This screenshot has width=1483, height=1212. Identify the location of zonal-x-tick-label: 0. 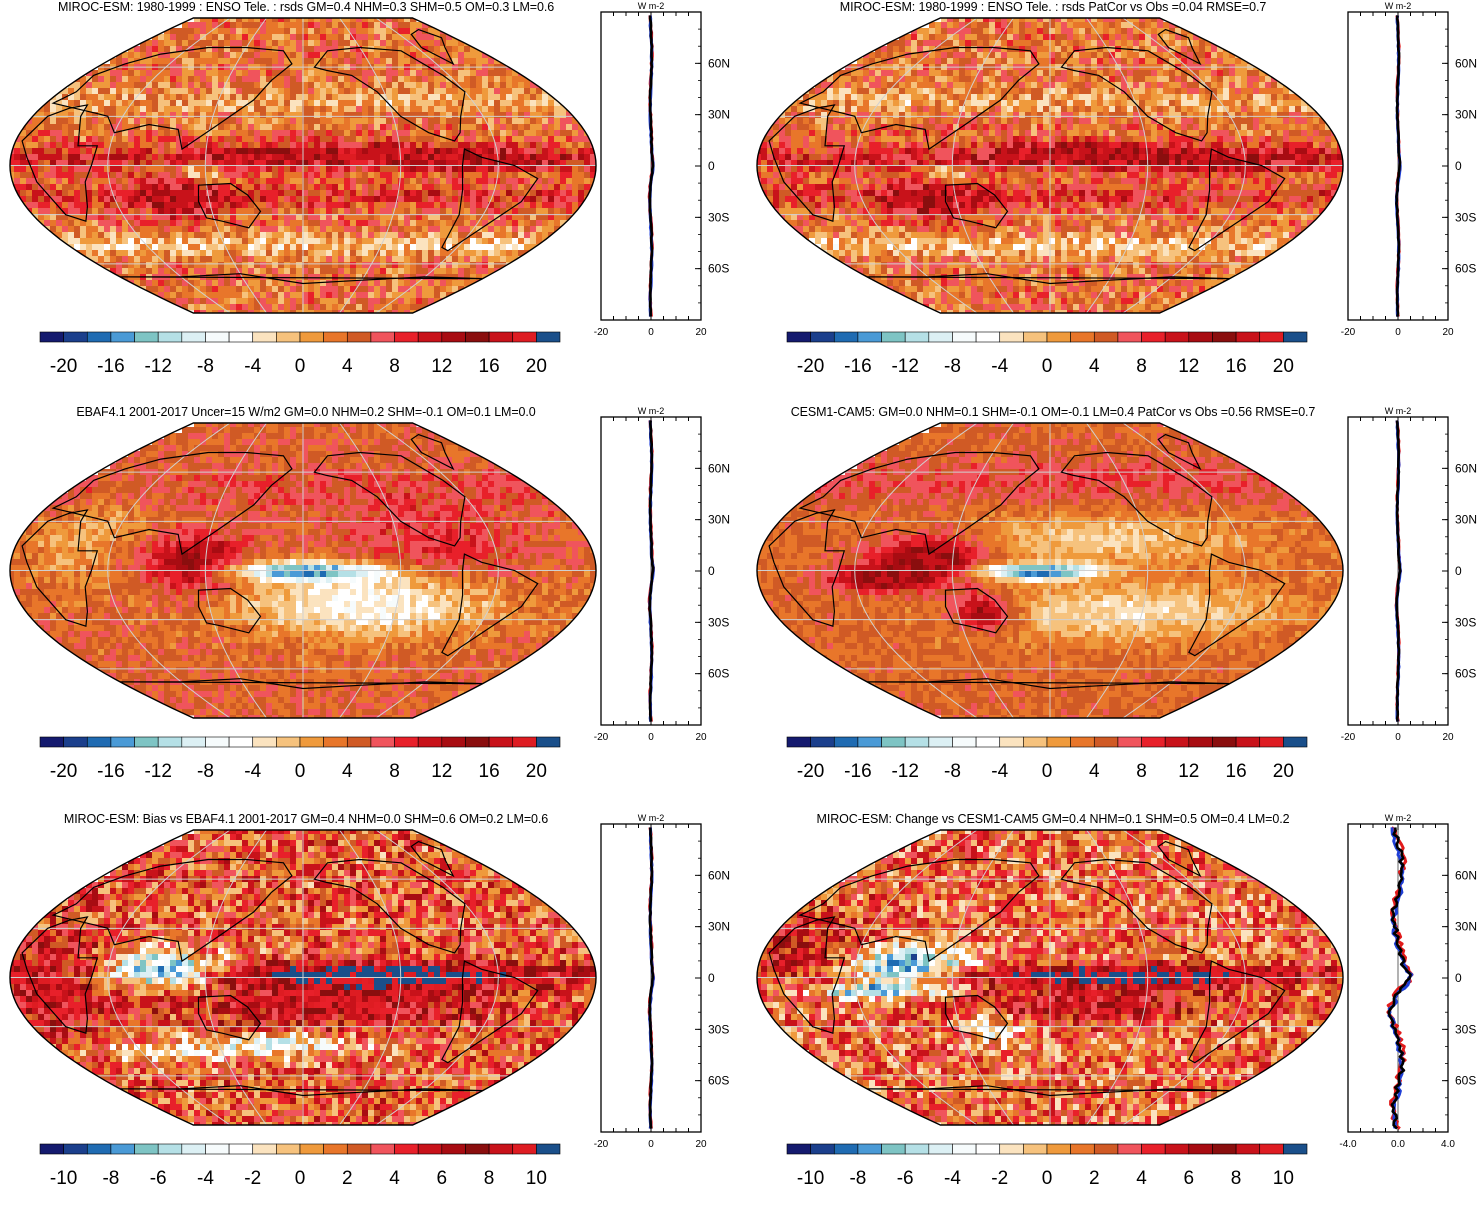
(651, 332).